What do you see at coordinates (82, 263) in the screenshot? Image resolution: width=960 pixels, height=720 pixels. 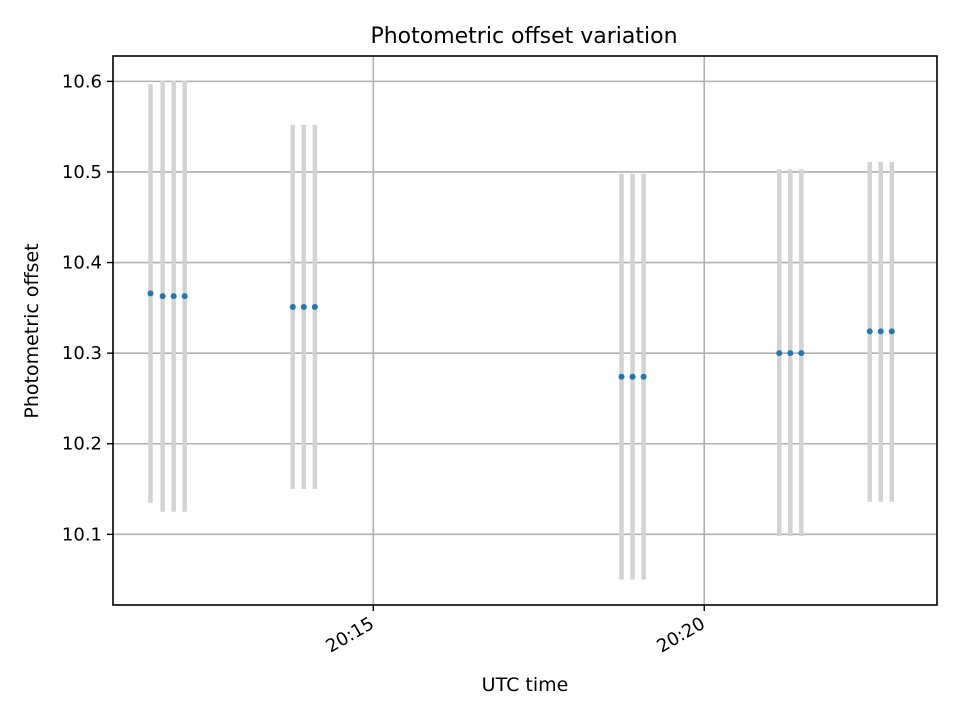 I see `y-tick-label: 10.4` at bounding box center [82, 263].